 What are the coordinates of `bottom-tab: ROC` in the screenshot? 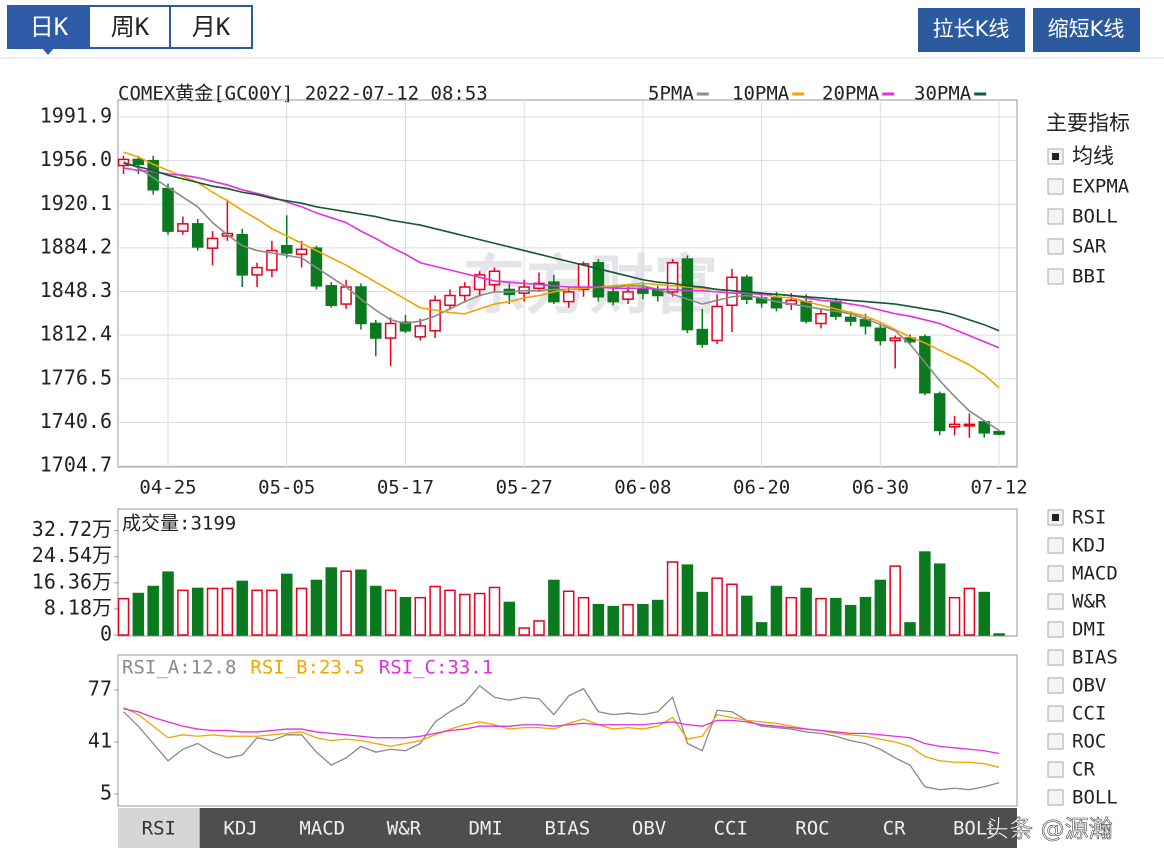 It's located at (812, 829).